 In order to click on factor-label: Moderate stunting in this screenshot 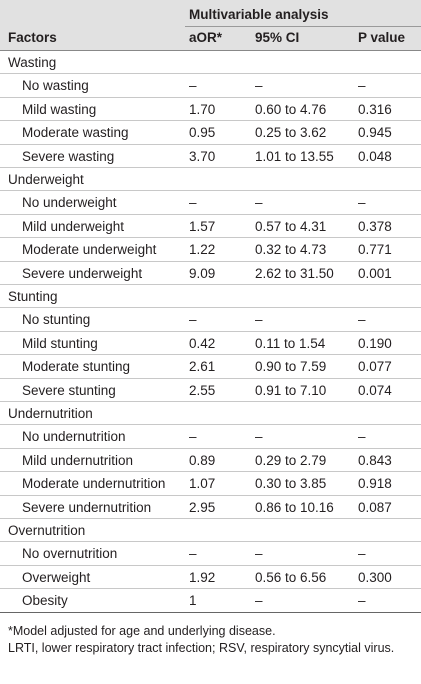, I will do `click(76, 367)`.